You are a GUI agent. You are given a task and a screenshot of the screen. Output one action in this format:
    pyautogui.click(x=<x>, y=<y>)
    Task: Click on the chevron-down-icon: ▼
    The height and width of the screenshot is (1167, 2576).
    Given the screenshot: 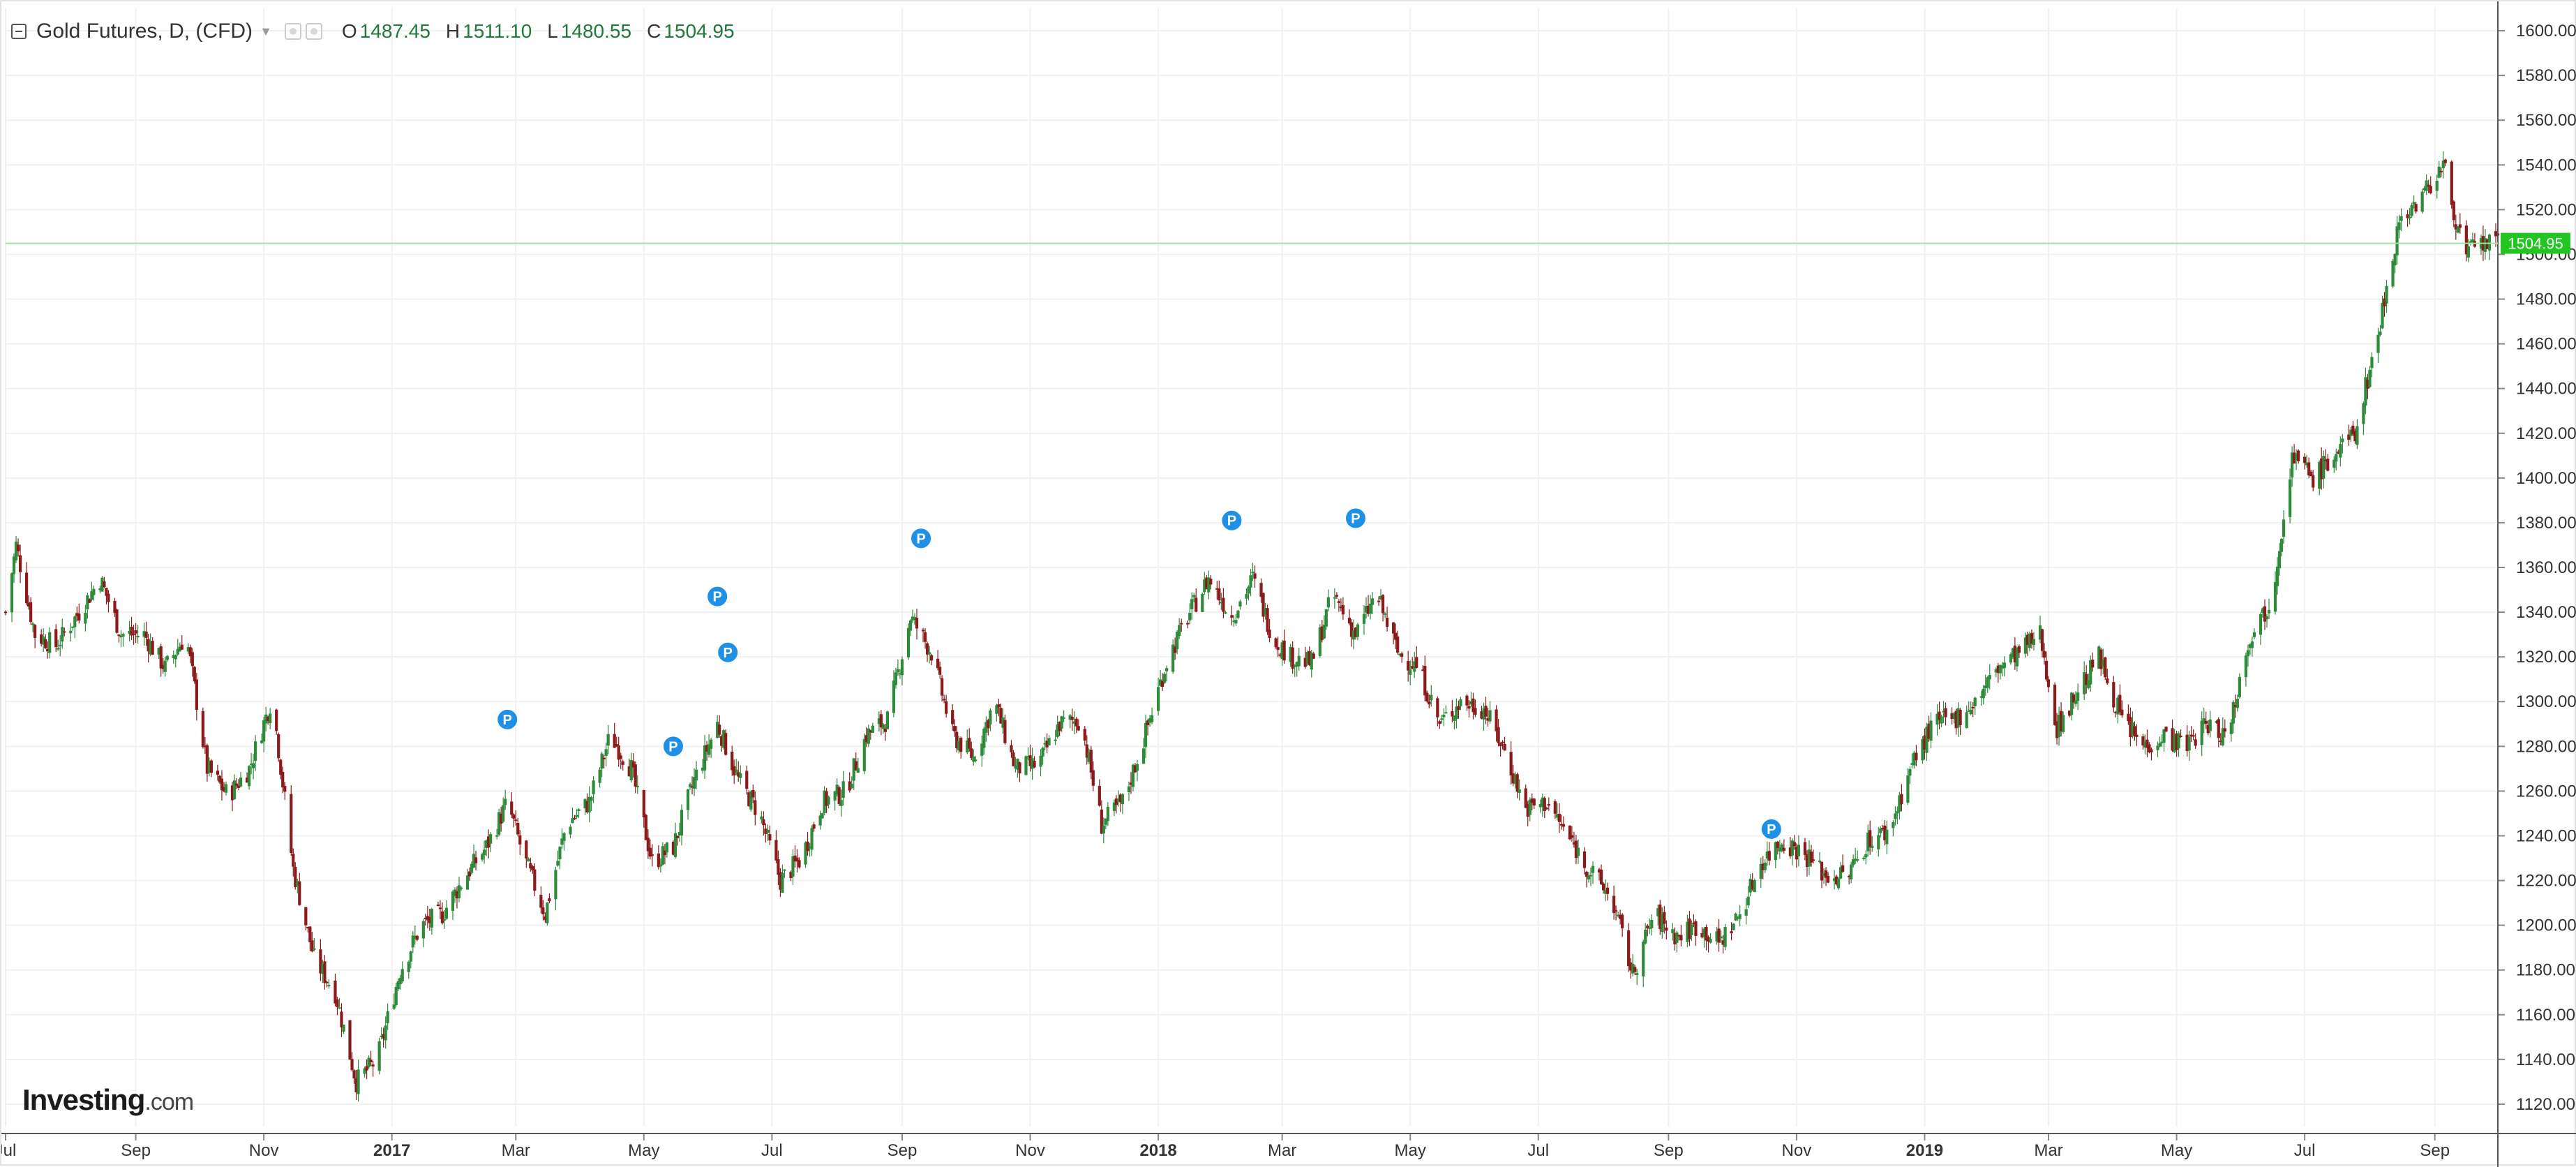 What is the action you would take?
    pyautogui.click(x=266, y=31)
    